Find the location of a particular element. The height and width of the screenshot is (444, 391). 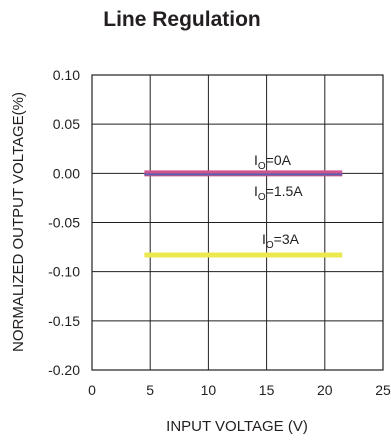

series-label-2: IO=1.5A is located at coordinates (278, 193).